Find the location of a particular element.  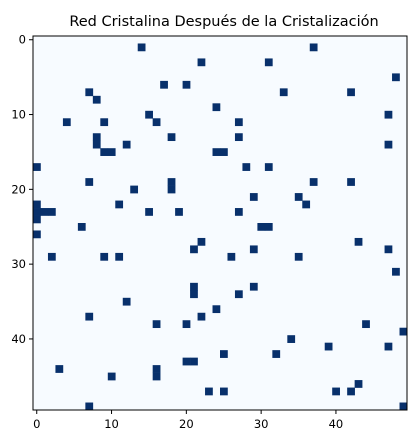

x-tick-label: 20 is located at coordinates (186, 424).